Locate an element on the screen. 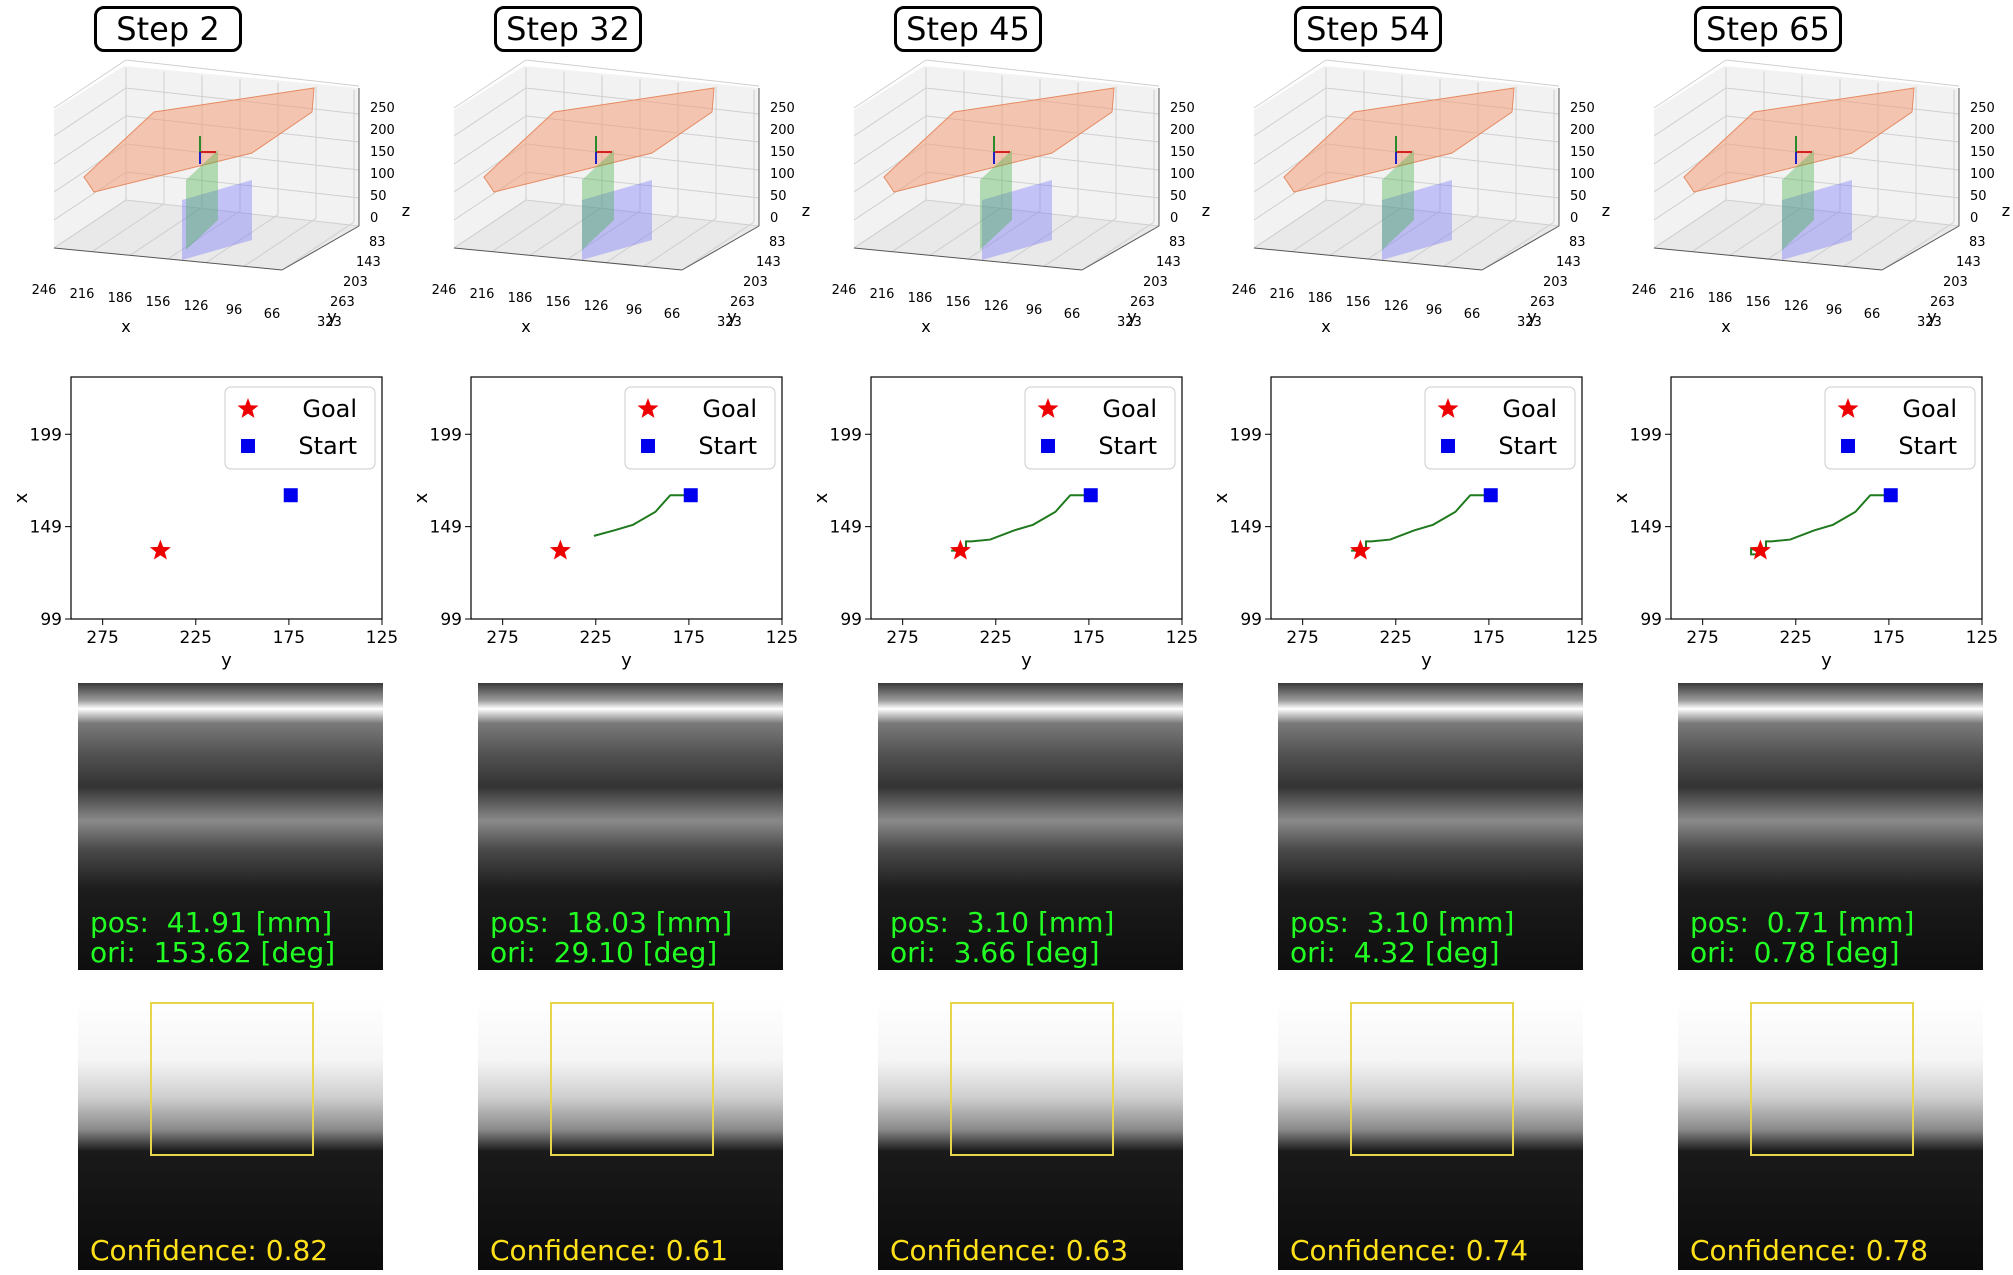 The width and height of the screenshot is (2013, 1275). confidence-label: Confidence: is located at coordinates (1373, 1250).